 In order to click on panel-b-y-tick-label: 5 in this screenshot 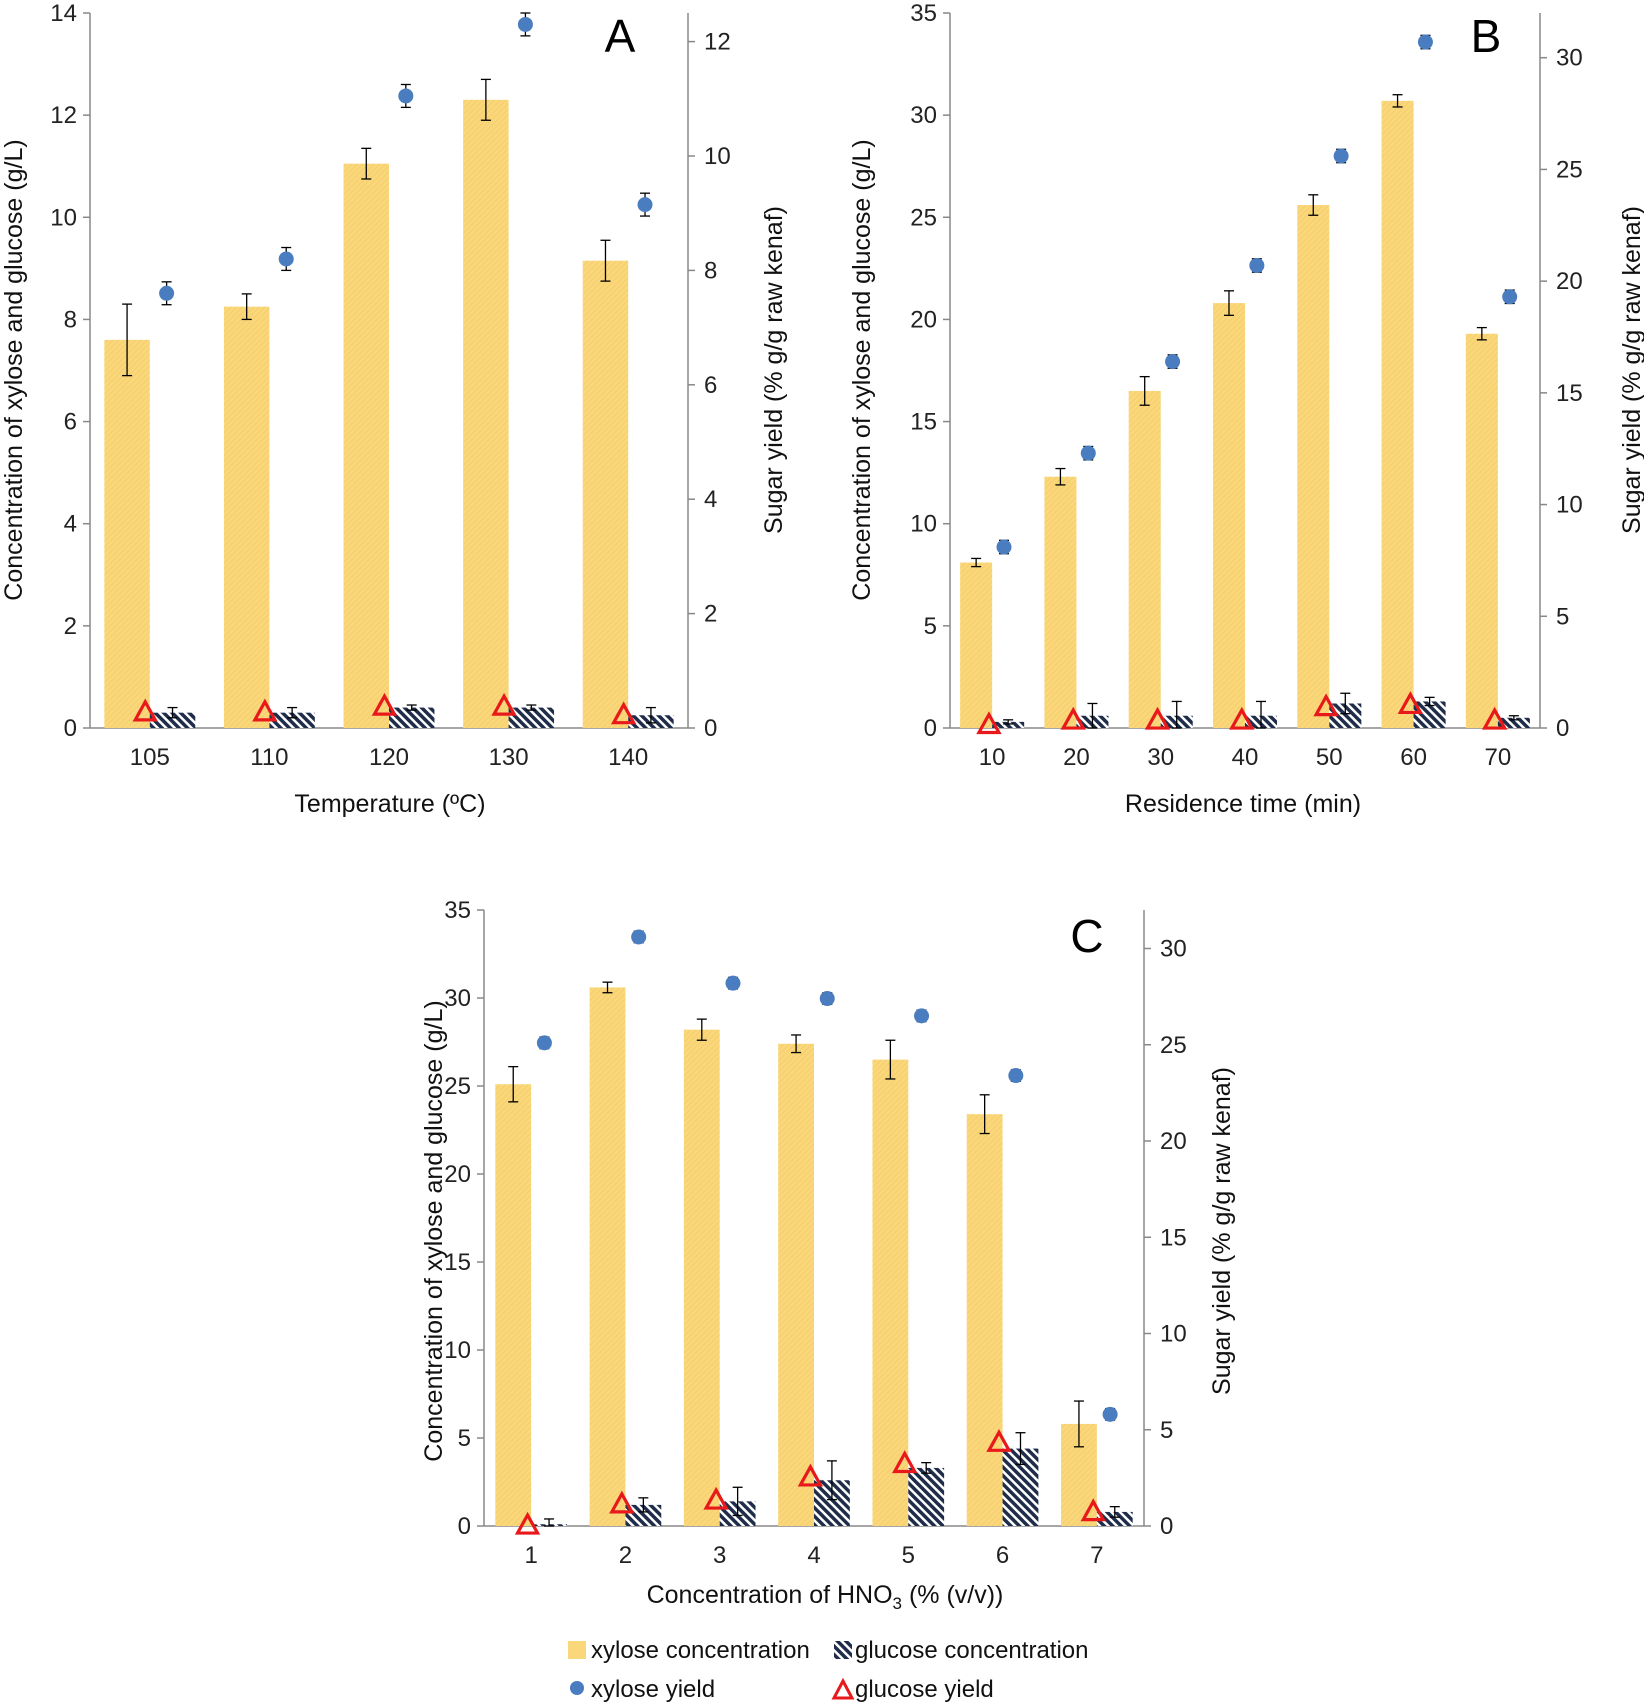, I will do `click(930, 626)`.